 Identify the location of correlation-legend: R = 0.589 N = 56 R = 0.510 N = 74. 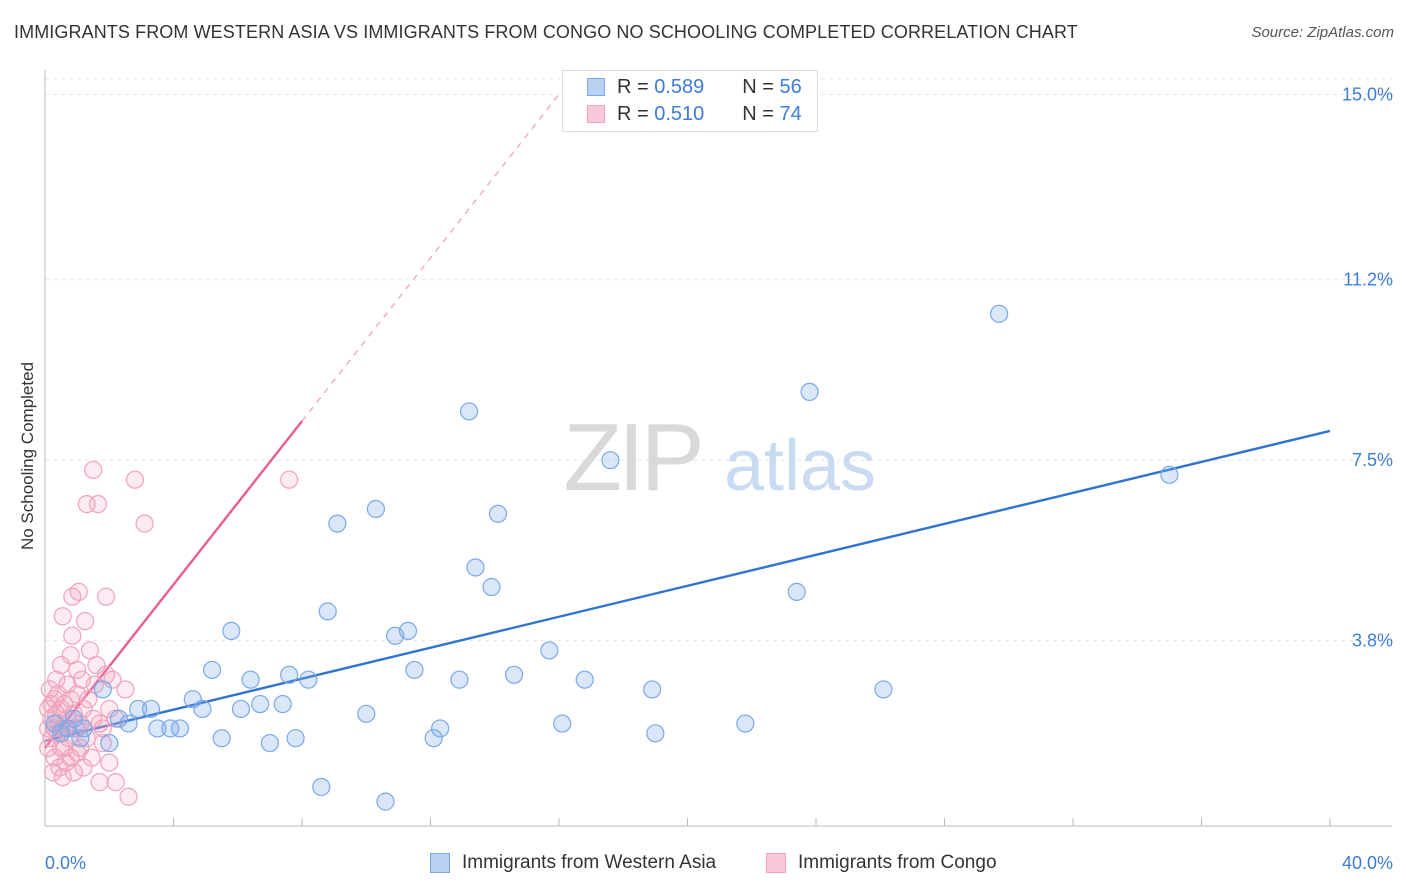
(690, 101).